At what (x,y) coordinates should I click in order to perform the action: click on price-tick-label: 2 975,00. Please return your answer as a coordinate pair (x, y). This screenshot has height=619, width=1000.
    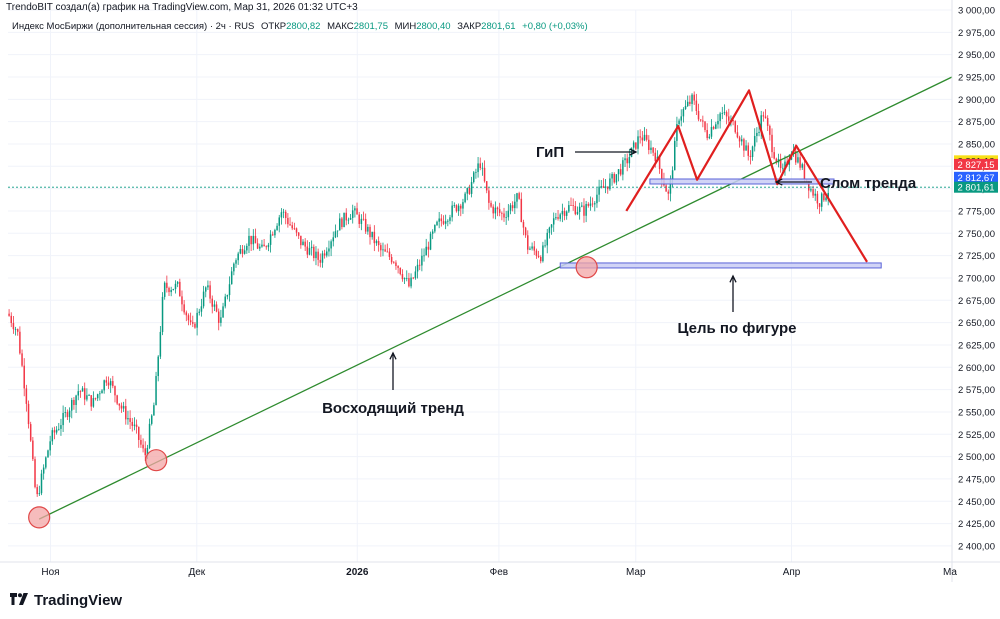
    Looking at the image, I should click on (976, 33).